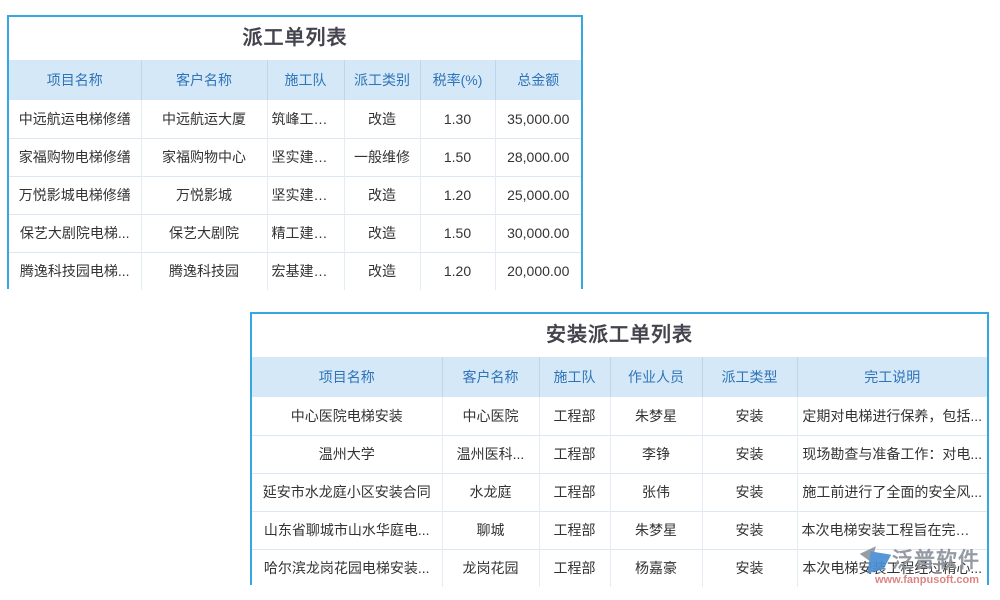 The image size is (1000, 600). I want to click on table-row: 保艺大剧院电梯... 保艺大剧院 精工建设联 改造 1.50 30,000.00, so click(295, 232).